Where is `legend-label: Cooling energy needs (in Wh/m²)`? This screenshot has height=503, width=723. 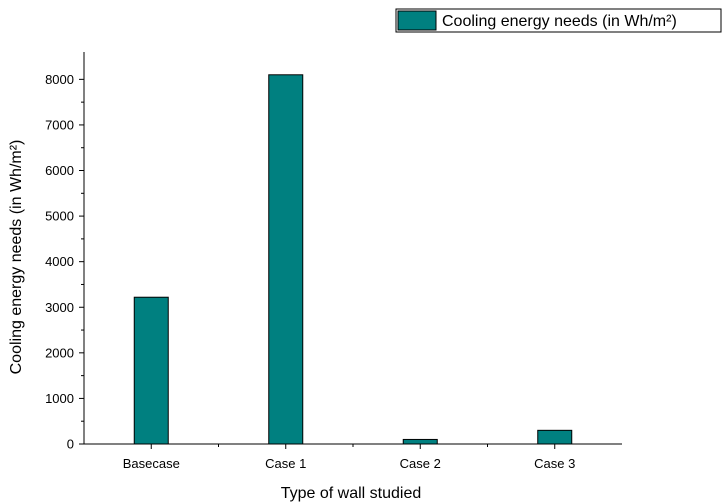
legend-label: Cooling energy needs (in Wh/m²) is located at coordinates (559, 21).